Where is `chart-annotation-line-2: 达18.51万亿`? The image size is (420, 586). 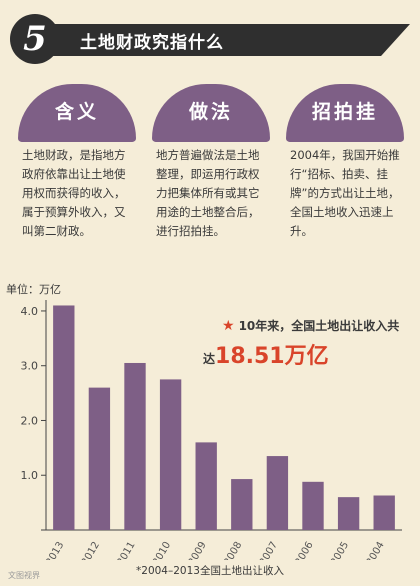 chart-annotation-line-2: 达18.51万亿 is located at coordinates (266, 354).